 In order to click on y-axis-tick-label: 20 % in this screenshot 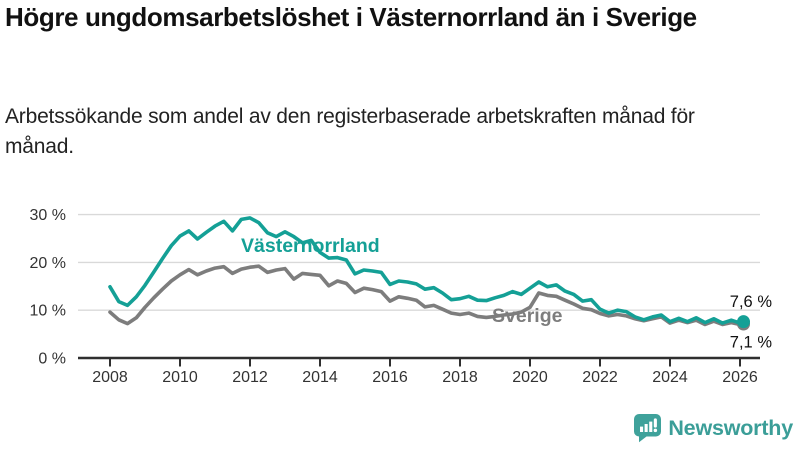, I will do `click(48, 263)`.